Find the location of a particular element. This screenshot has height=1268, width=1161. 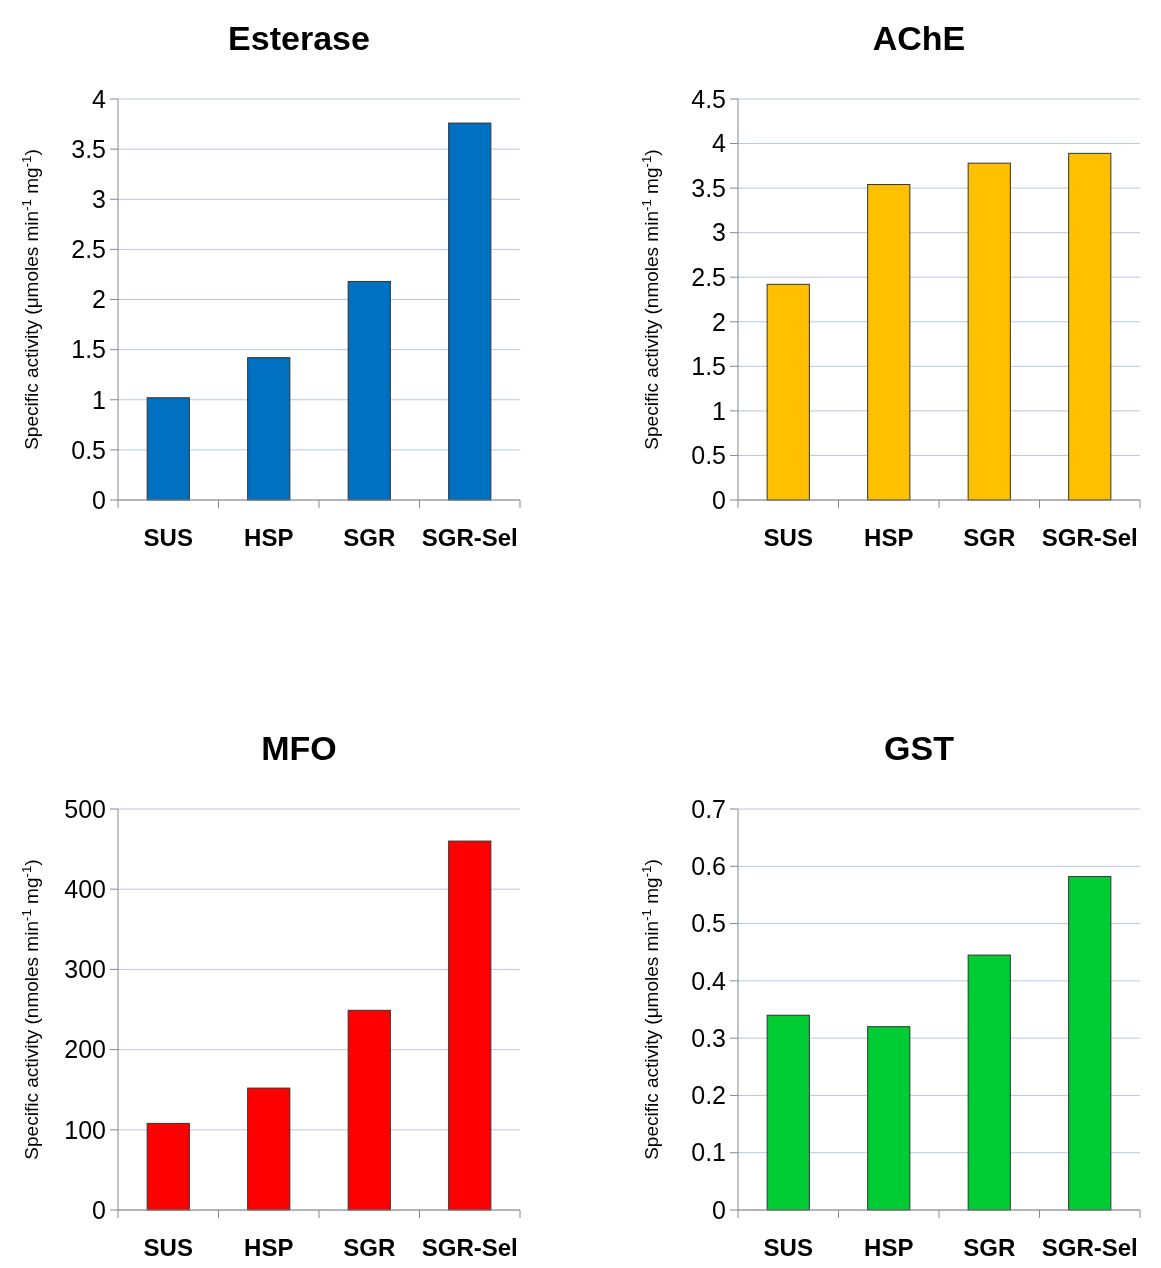

y-tick-label: 0.1 is located at coordinates (708, 1152).